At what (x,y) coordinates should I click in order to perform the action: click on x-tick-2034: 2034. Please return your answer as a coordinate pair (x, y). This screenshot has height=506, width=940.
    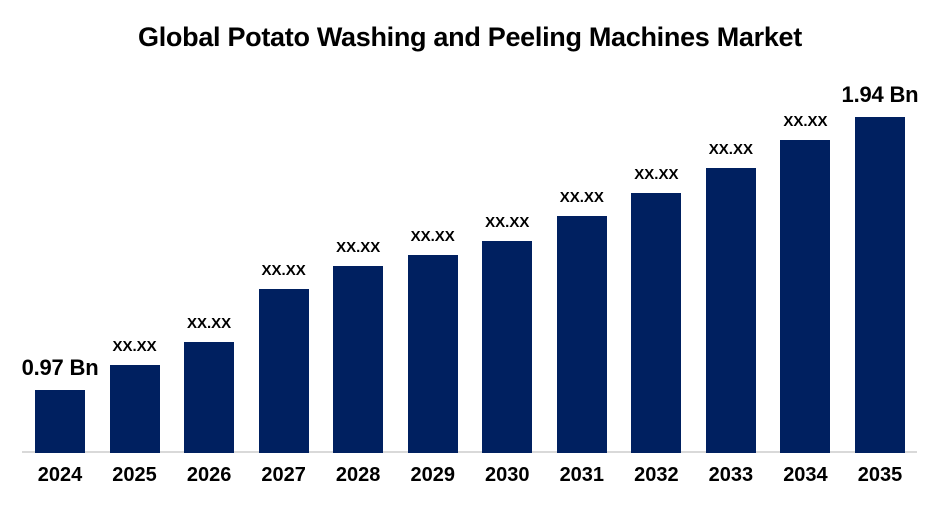
    Looking at the image, I should click on (805, 475).